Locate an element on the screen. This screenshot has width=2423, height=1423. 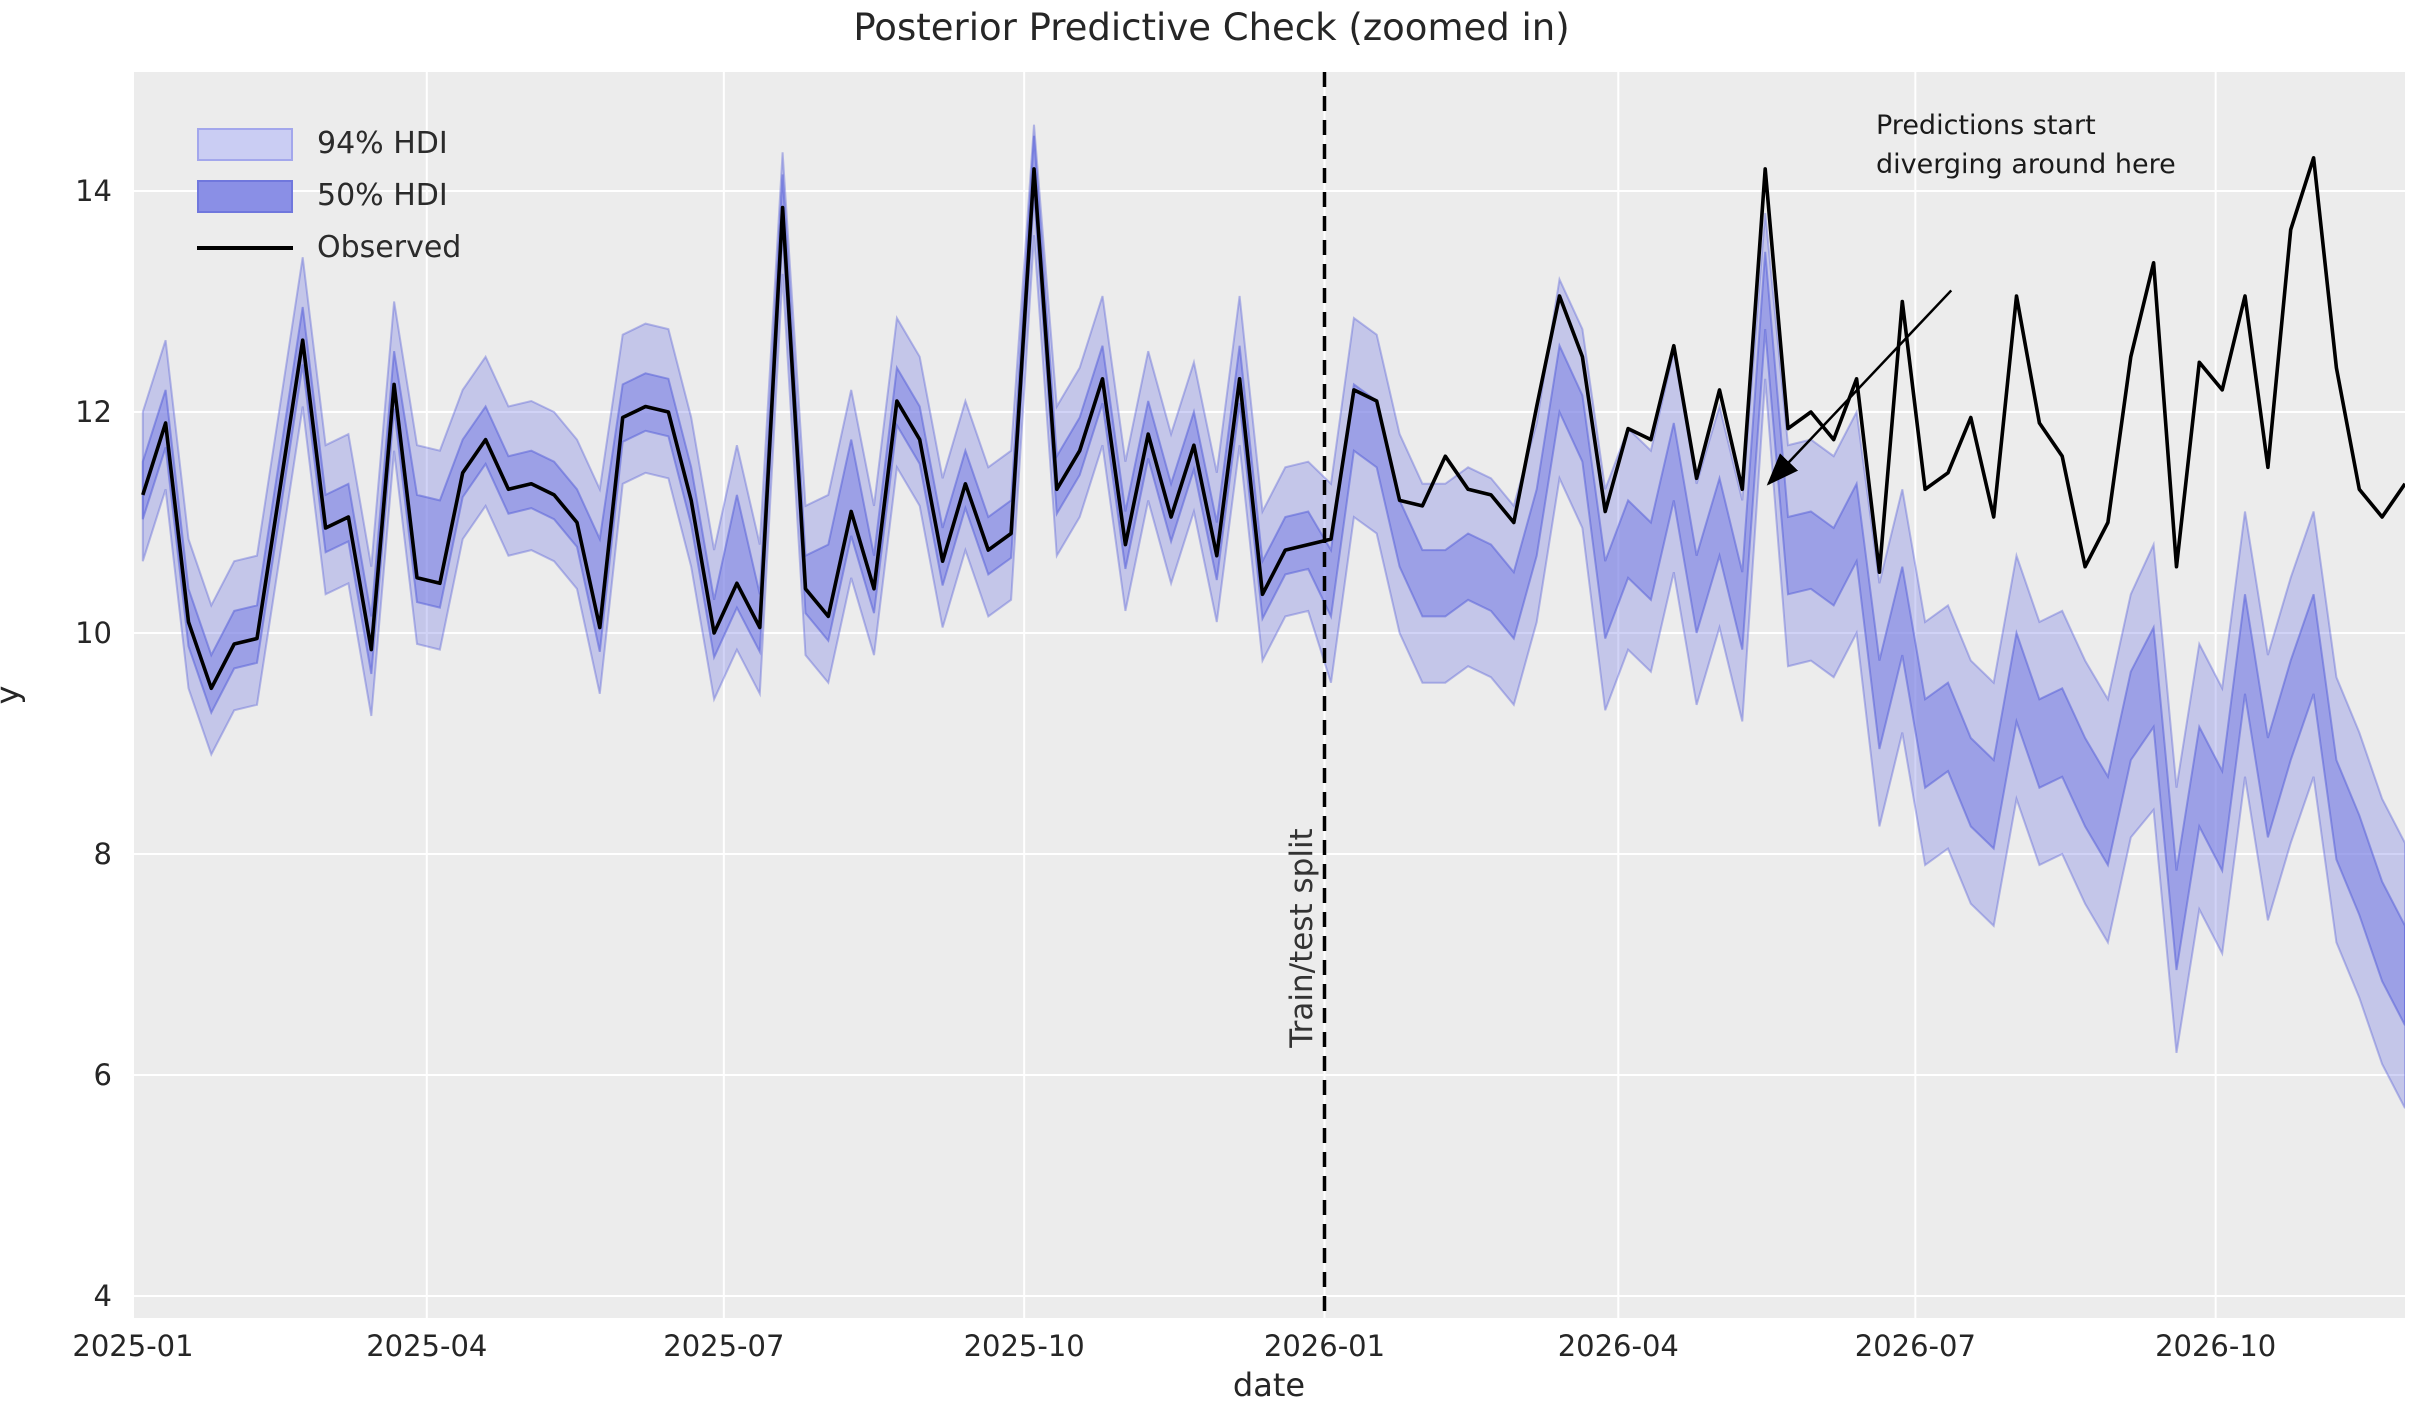
x-tick-label: 2026-01 is located at coordinates (1324, 1346).